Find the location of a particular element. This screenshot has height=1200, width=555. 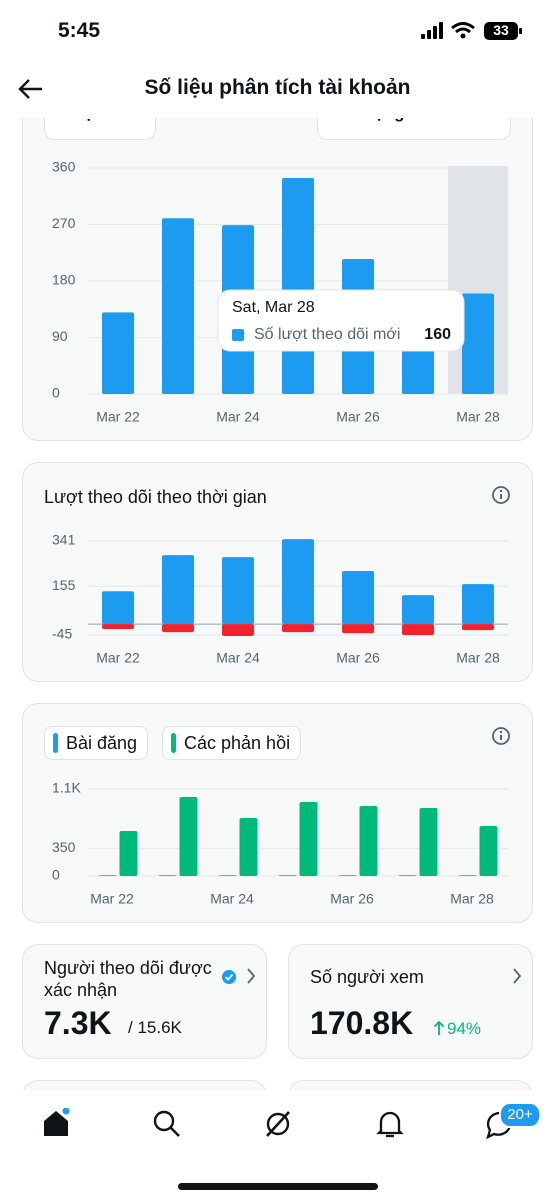

search-tab is located at coordinates (167, 1124).